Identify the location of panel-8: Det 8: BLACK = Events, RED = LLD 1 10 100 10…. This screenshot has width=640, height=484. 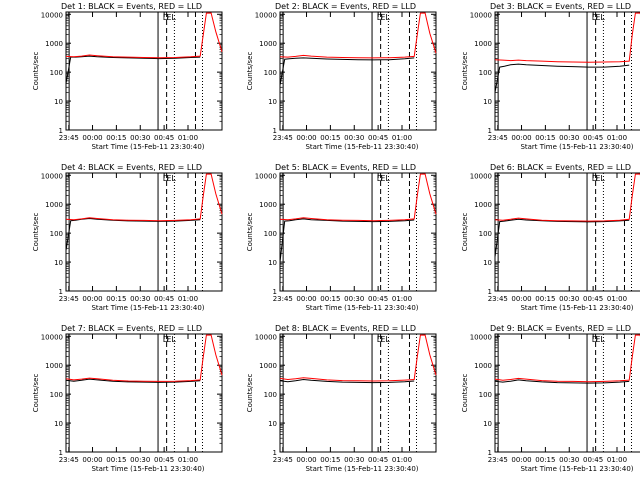
(341, 398).